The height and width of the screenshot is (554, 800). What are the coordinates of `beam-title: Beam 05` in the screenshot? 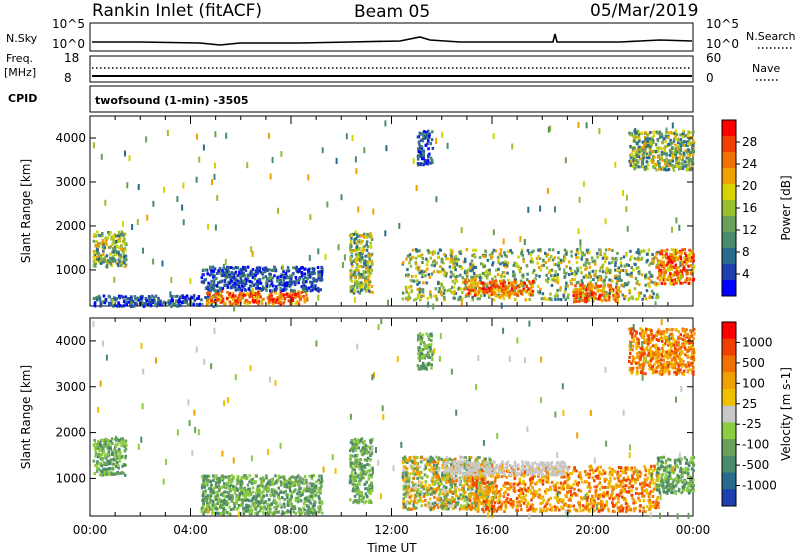 It's located at (392, 12).